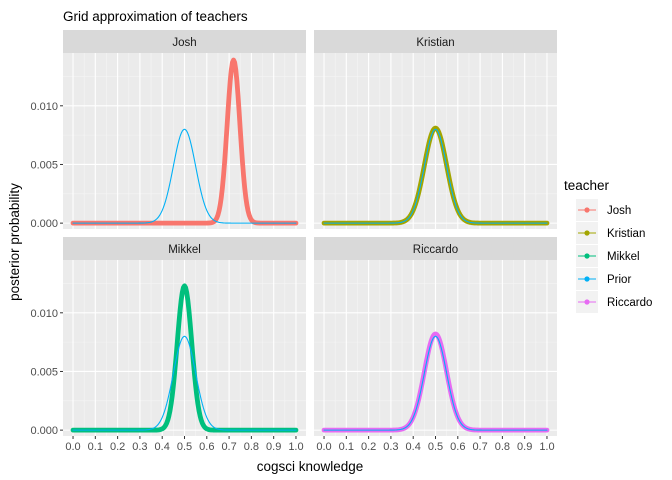 This screenshot has width=672, height=480. Describe the element at coordinates (626, 234) in the screenshot. I see `legend-label: Kristian` at that location.